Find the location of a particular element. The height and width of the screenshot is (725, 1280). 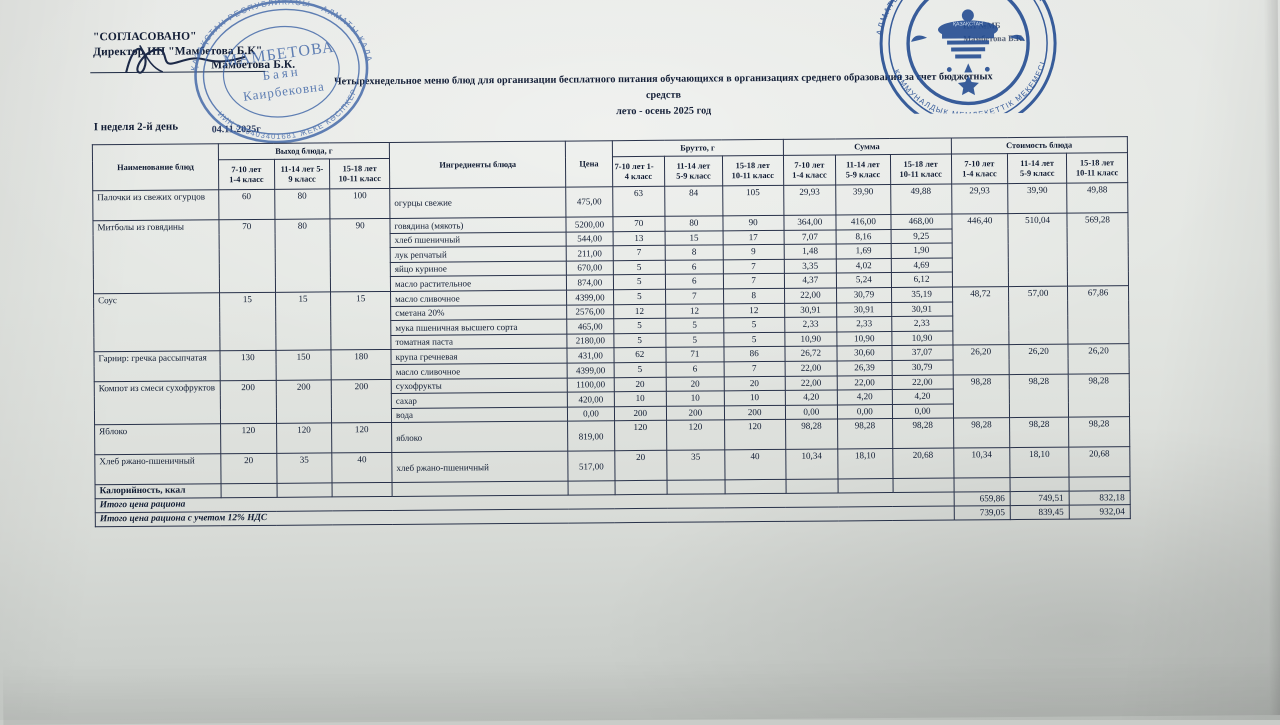

cell-brutto-2: 5 is located at coordinates (754, 325).